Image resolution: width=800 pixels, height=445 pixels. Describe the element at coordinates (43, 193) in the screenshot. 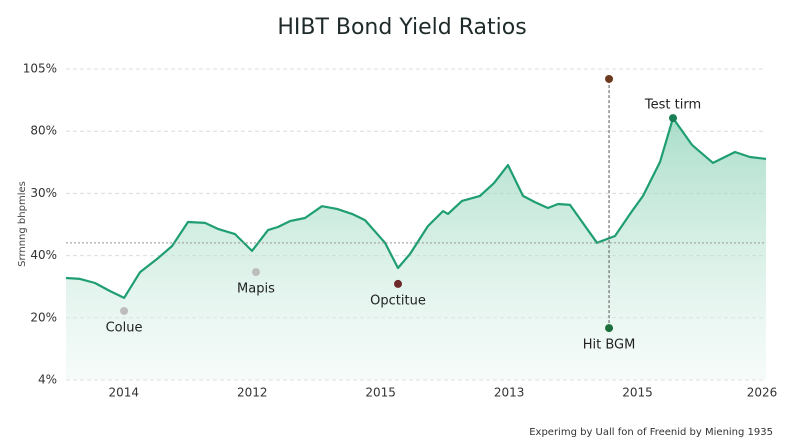

I see `y-tick-label: 30%` at that location.